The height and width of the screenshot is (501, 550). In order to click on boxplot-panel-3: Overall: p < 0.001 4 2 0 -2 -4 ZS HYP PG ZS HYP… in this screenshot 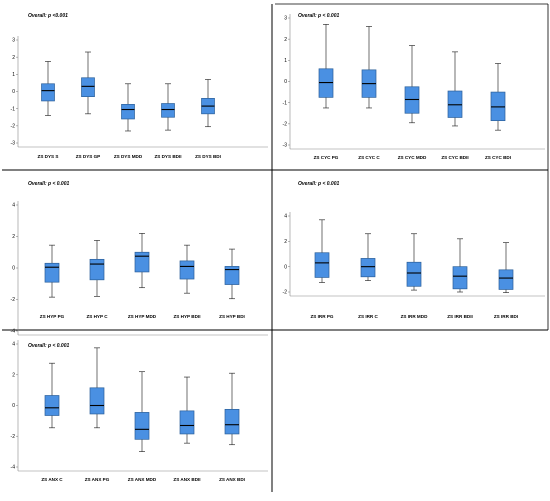, I will do `click(139, 258)`.